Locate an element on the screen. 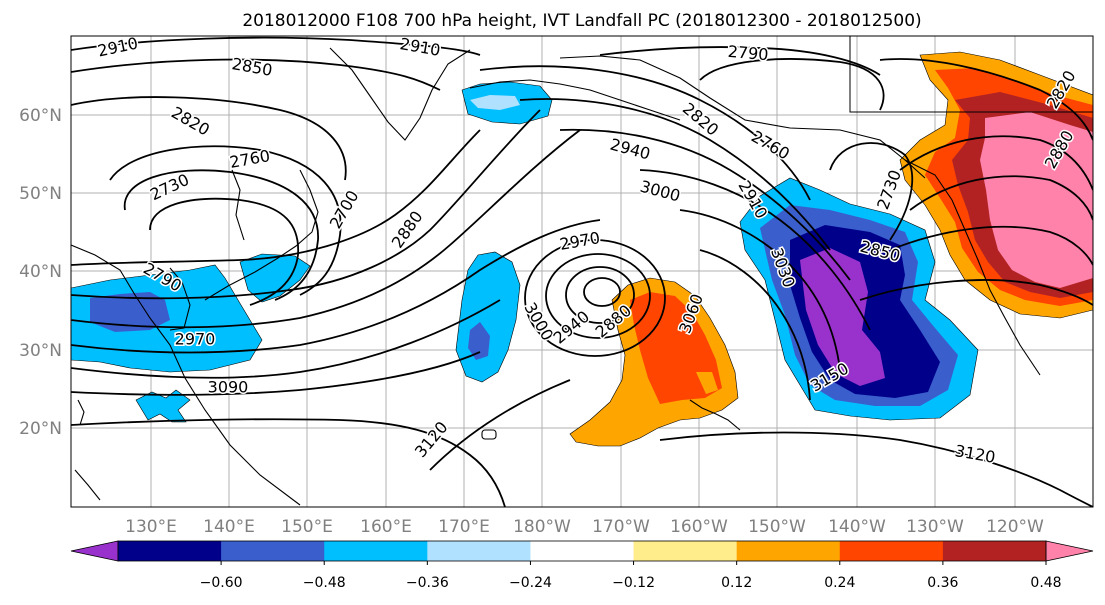 This screenshot has height=605, width=1105. colorbar-tick-label: 0.36 is located at coordinates (942, 583).